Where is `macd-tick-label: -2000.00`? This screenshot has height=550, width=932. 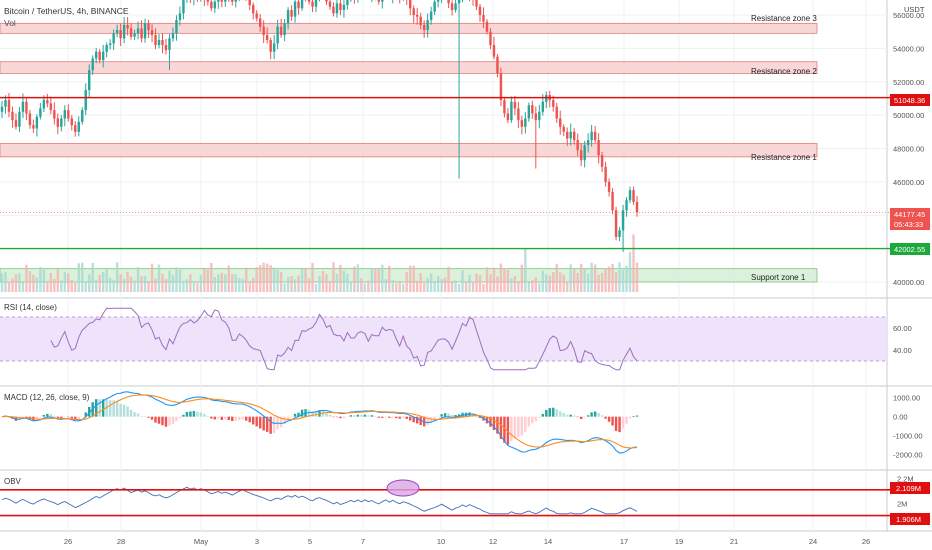
macd-tick-label: -2000.00 is located at coordinates (908, 455).